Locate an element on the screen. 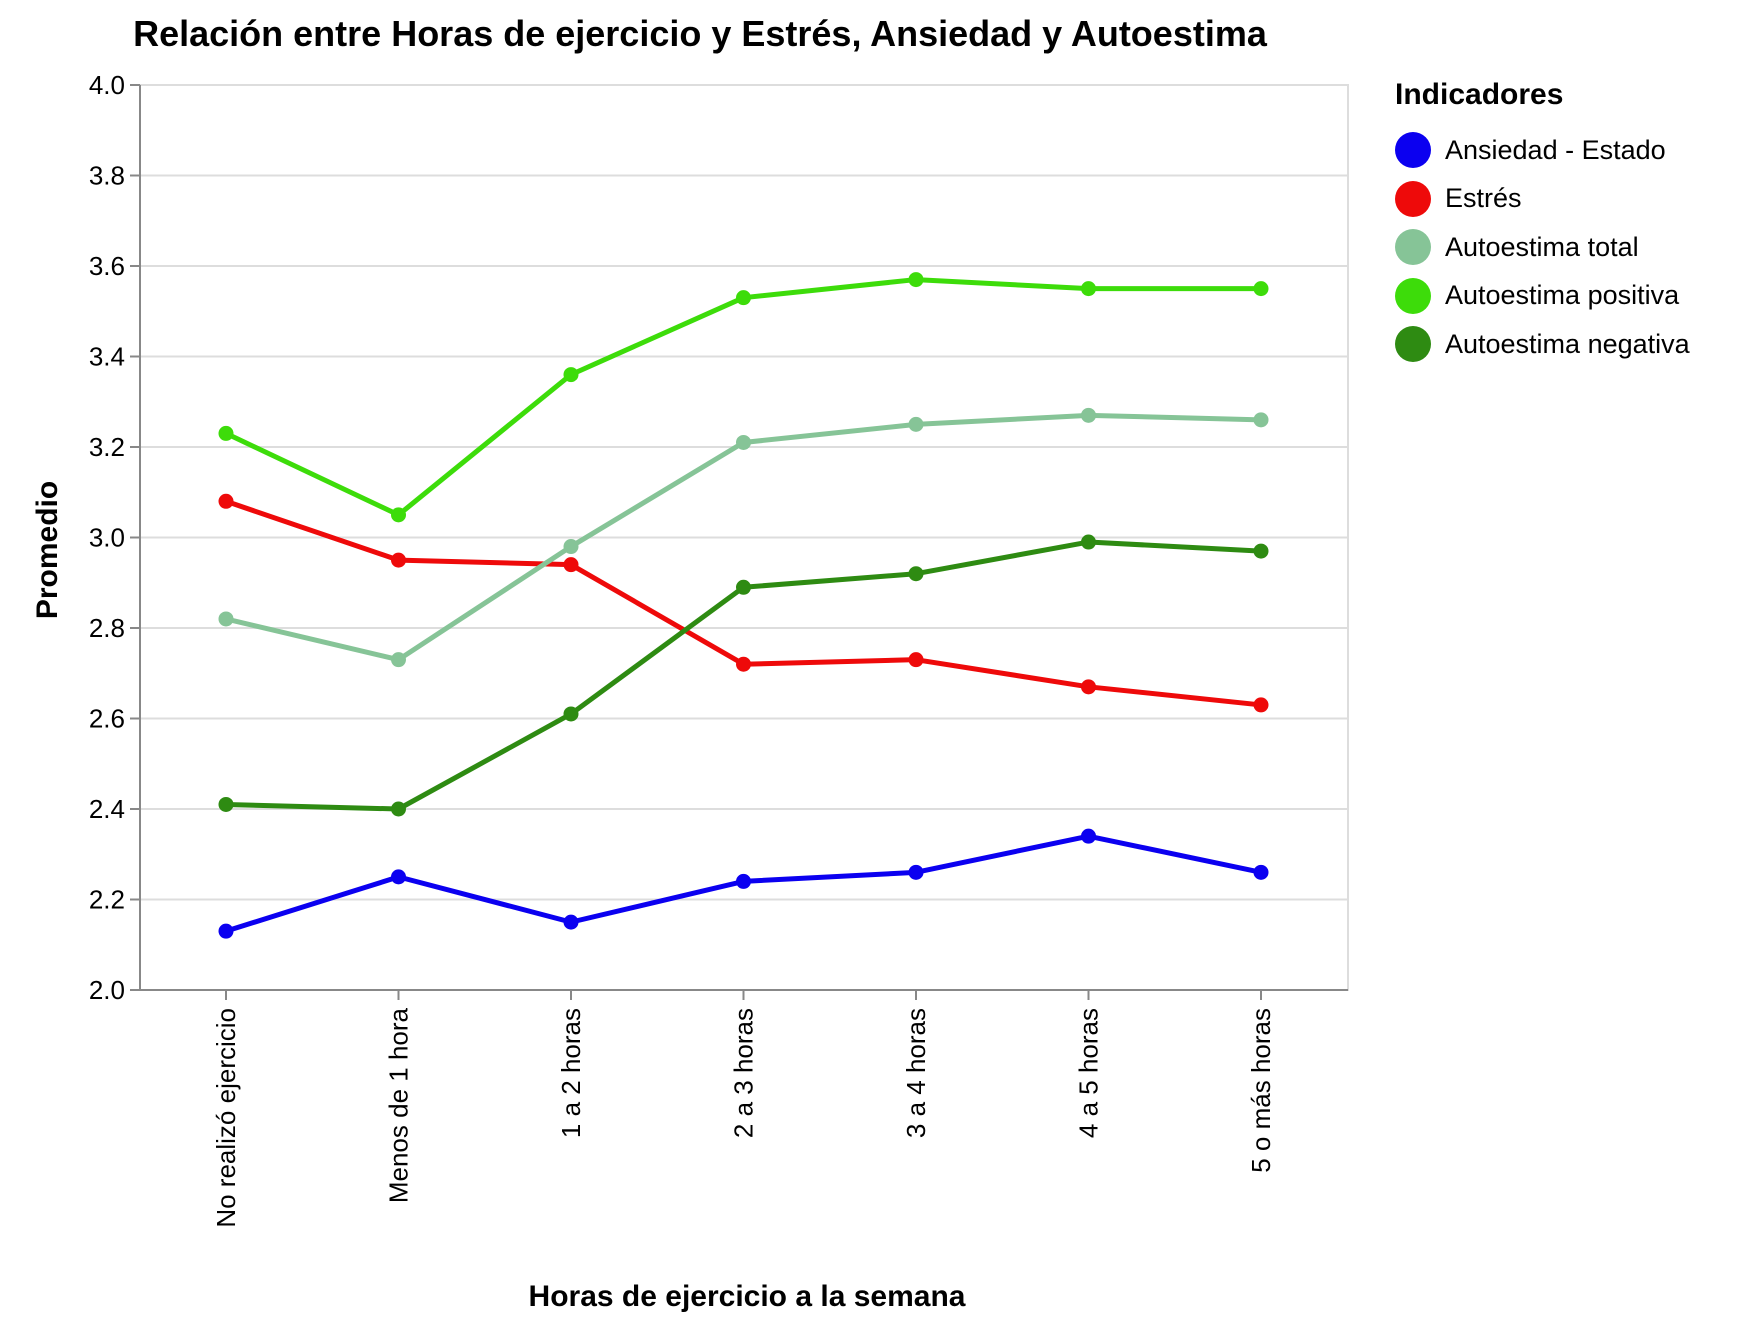 Image resolution: width=1749 pixels, height=1337 pixels. y-tick-label: 3.0 is located at coordinates (107, 538).